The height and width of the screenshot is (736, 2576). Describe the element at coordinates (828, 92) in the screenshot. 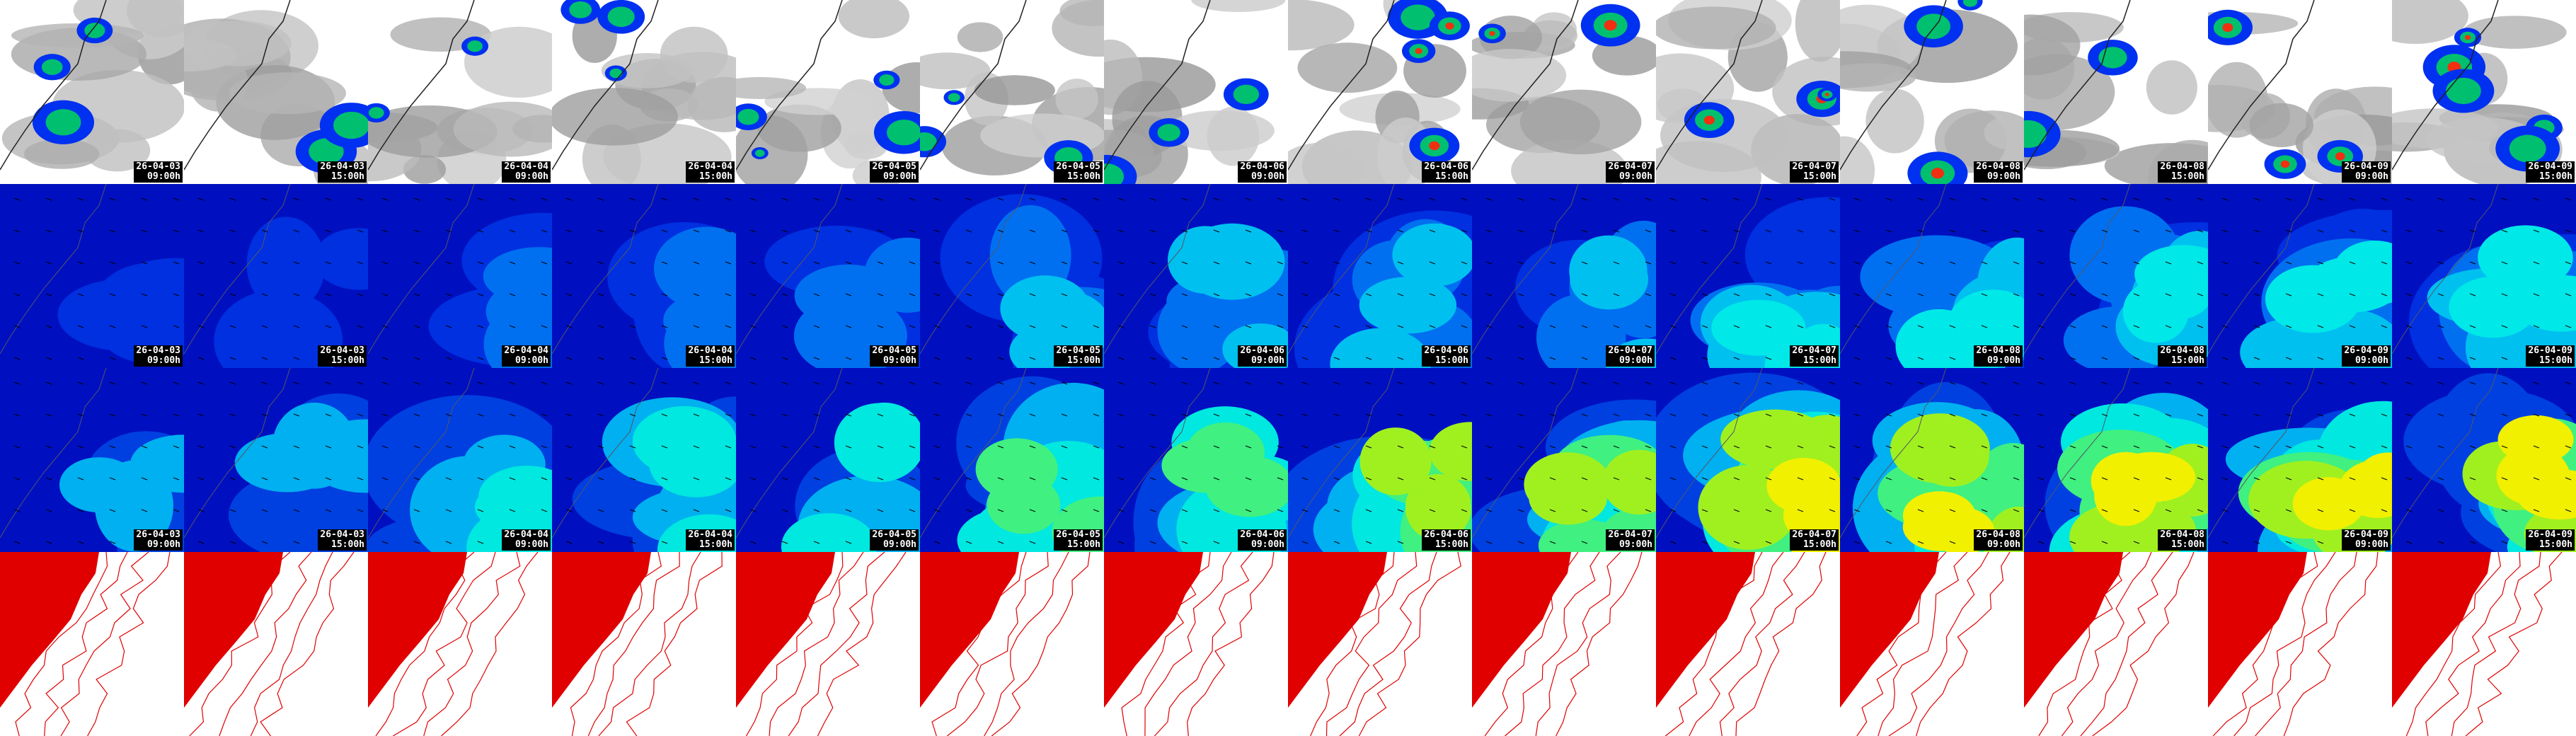

I see `map-tile: 26-04-05 09:00h` at that location.